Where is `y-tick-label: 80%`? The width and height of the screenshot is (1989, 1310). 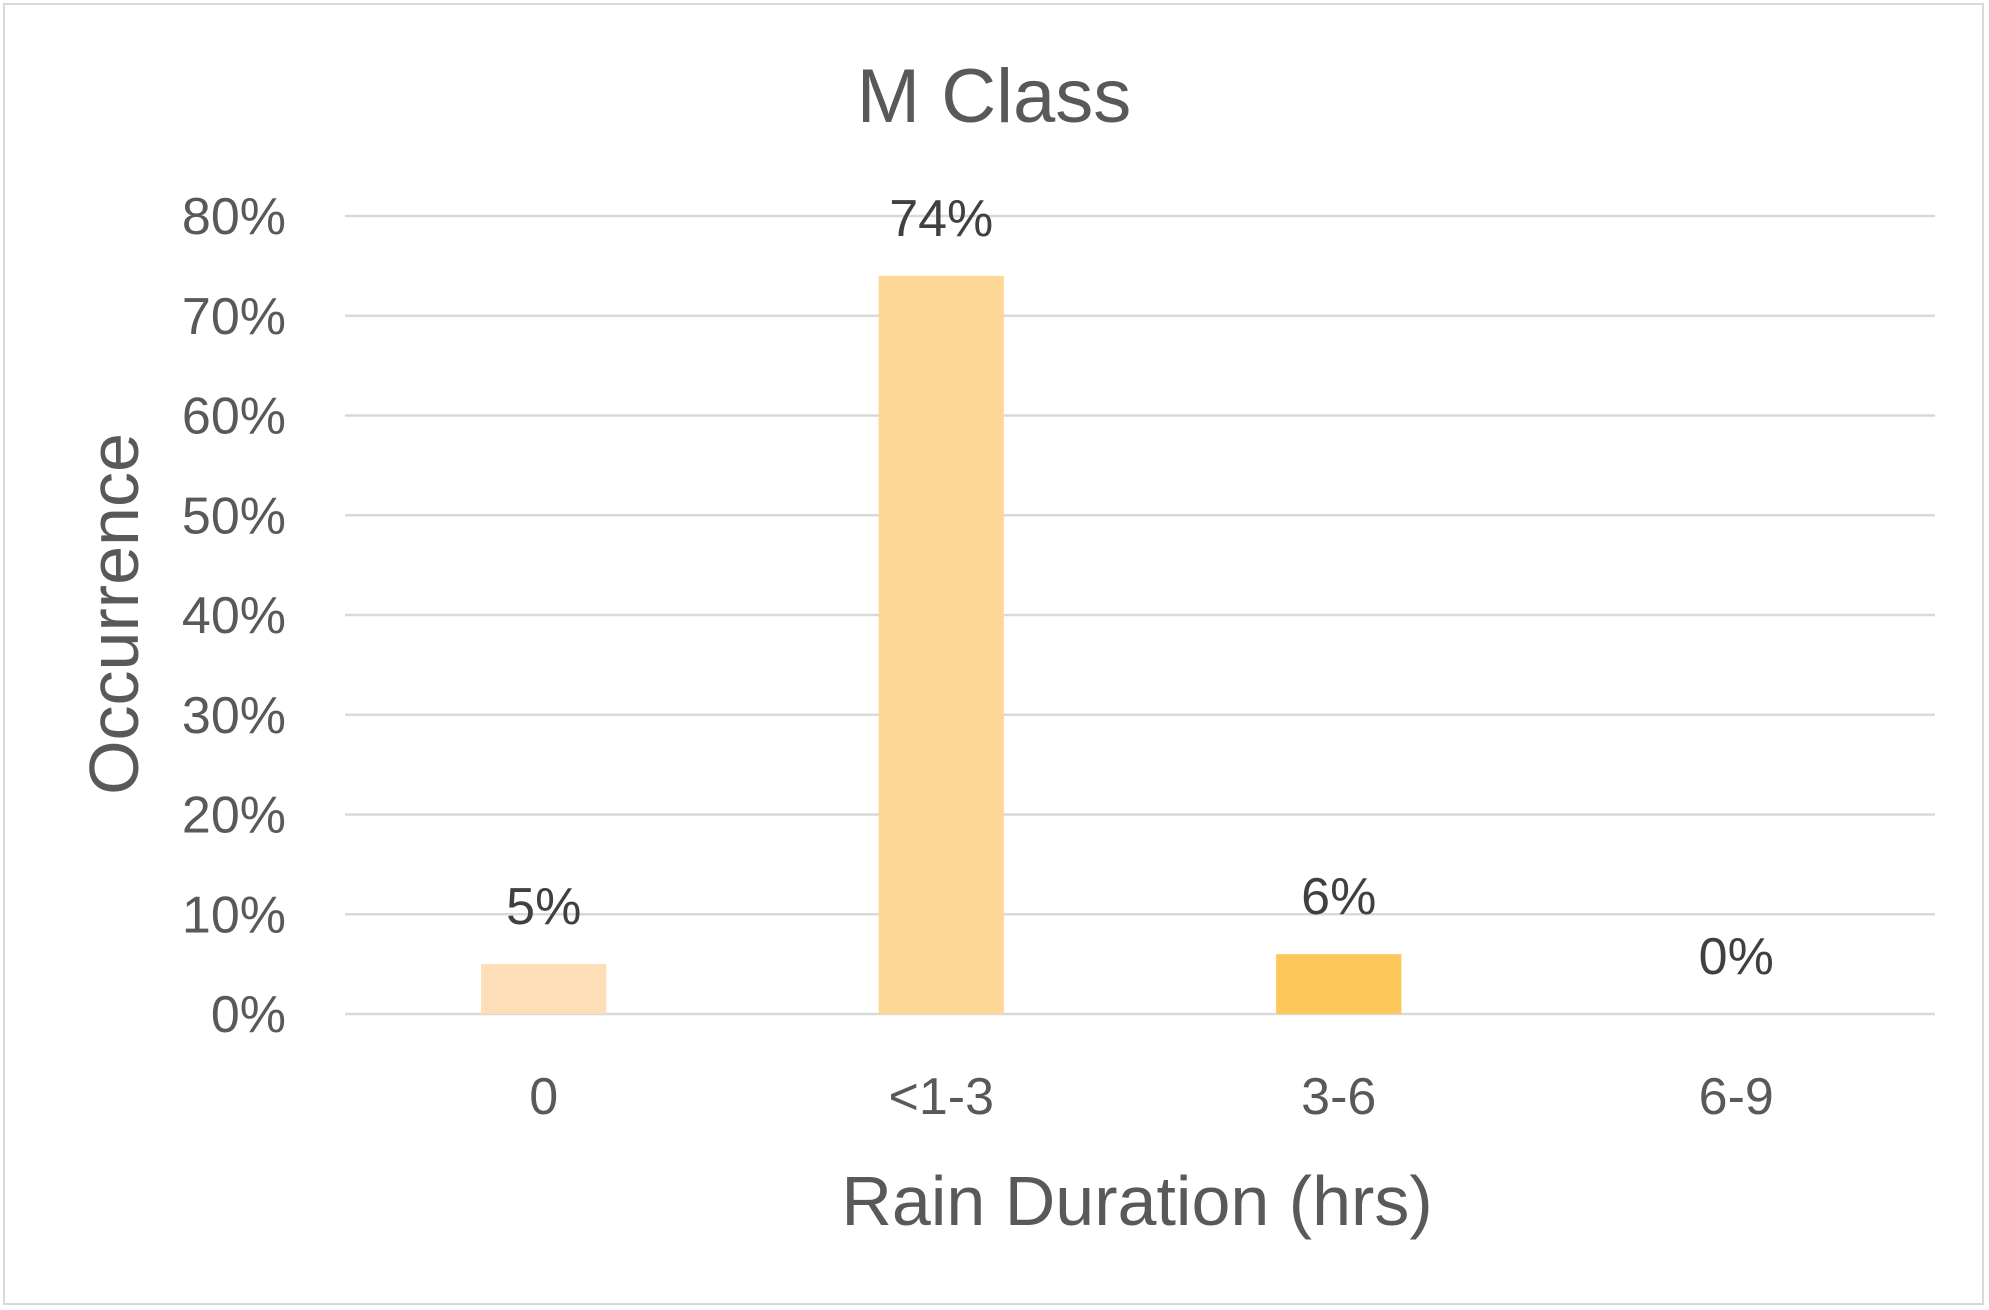
y-tick-label: 80% is located at coordinates (234, 217).